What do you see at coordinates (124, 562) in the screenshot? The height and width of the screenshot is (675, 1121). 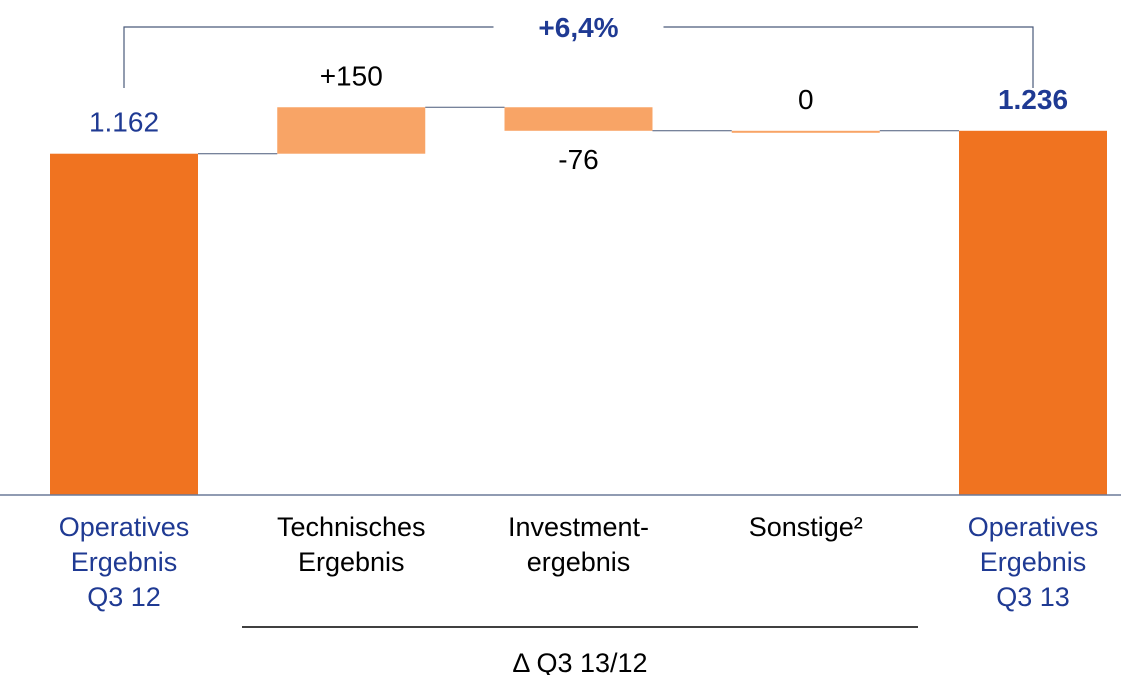 I see `category-label: Operatives Ergebnis Q3 12` at bounding box center [124, 562].